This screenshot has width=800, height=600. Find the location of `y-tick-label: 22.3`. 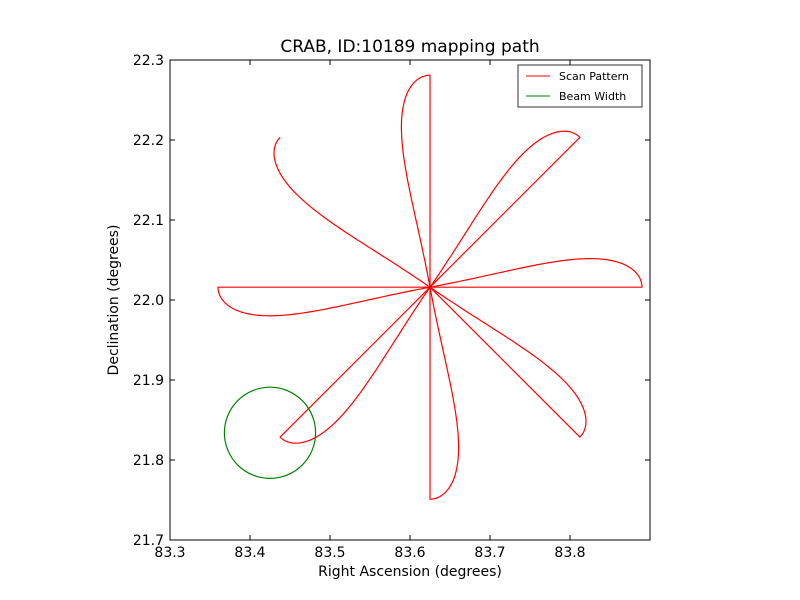

y-tick-label: 22.3 is located at coordinates (148, 61).